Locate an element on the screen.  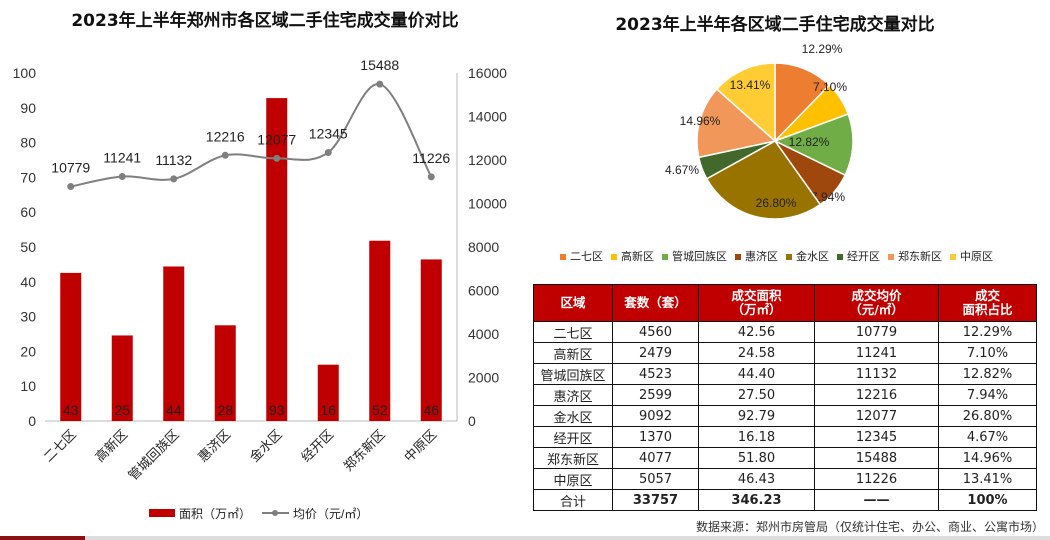
pie-label: 26.80% is located at coordinates (776, 203).